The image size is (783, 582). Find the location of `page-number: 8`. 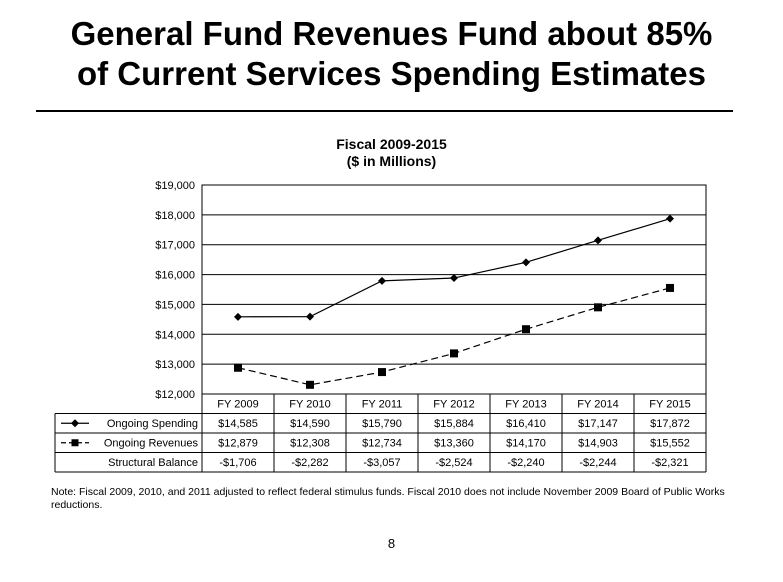

page-number: 8 is located at coordinates (391, 543).